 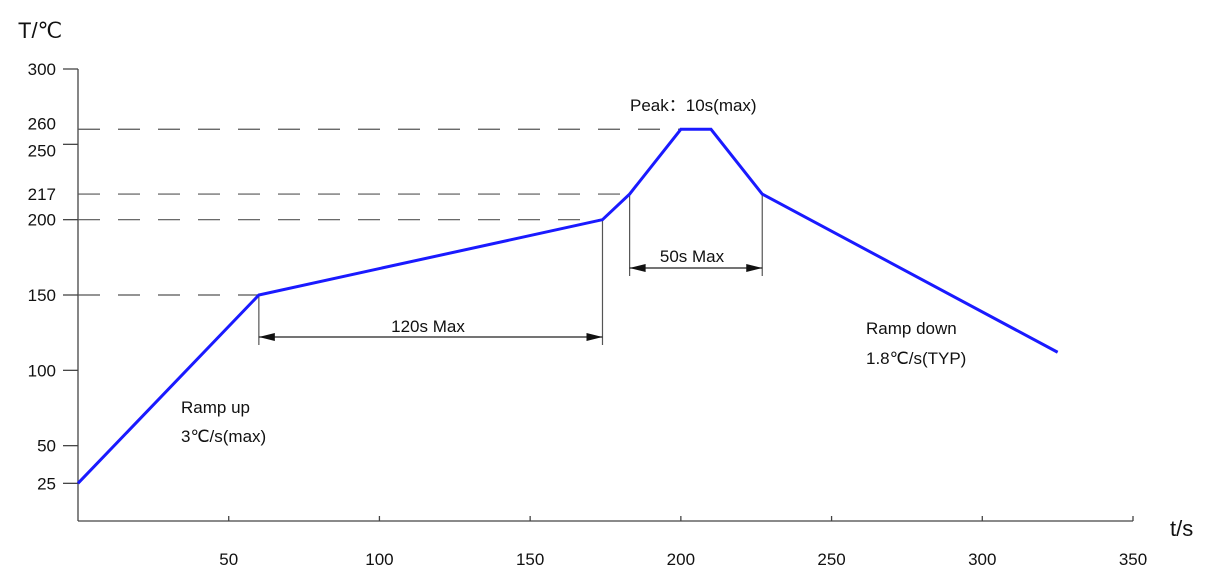 What do you see at coordinates (681, 559) in the screenshot?
I see `x-tick-label: 200` at bounding box center [681, 559].